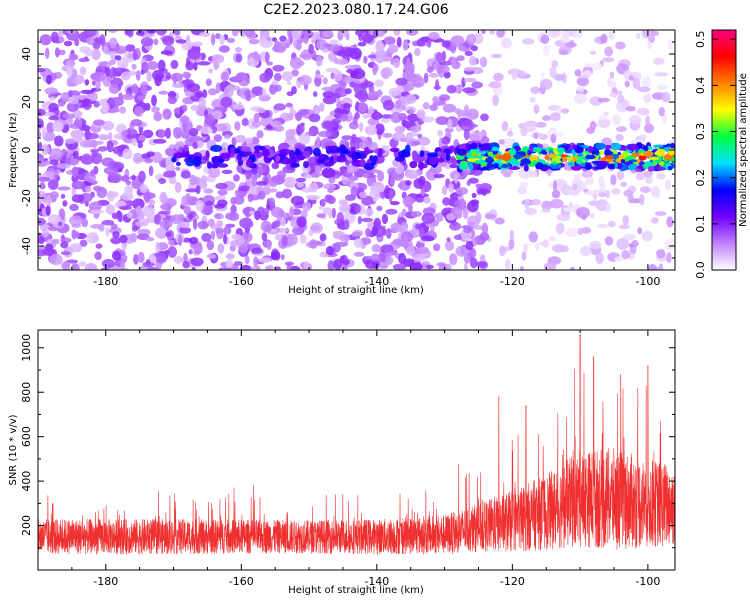 This screenshot has height=600, width=750. Describe the element at coordinates (241, 581) in the screenshot. I see `x-tick-label: -160` at that location.